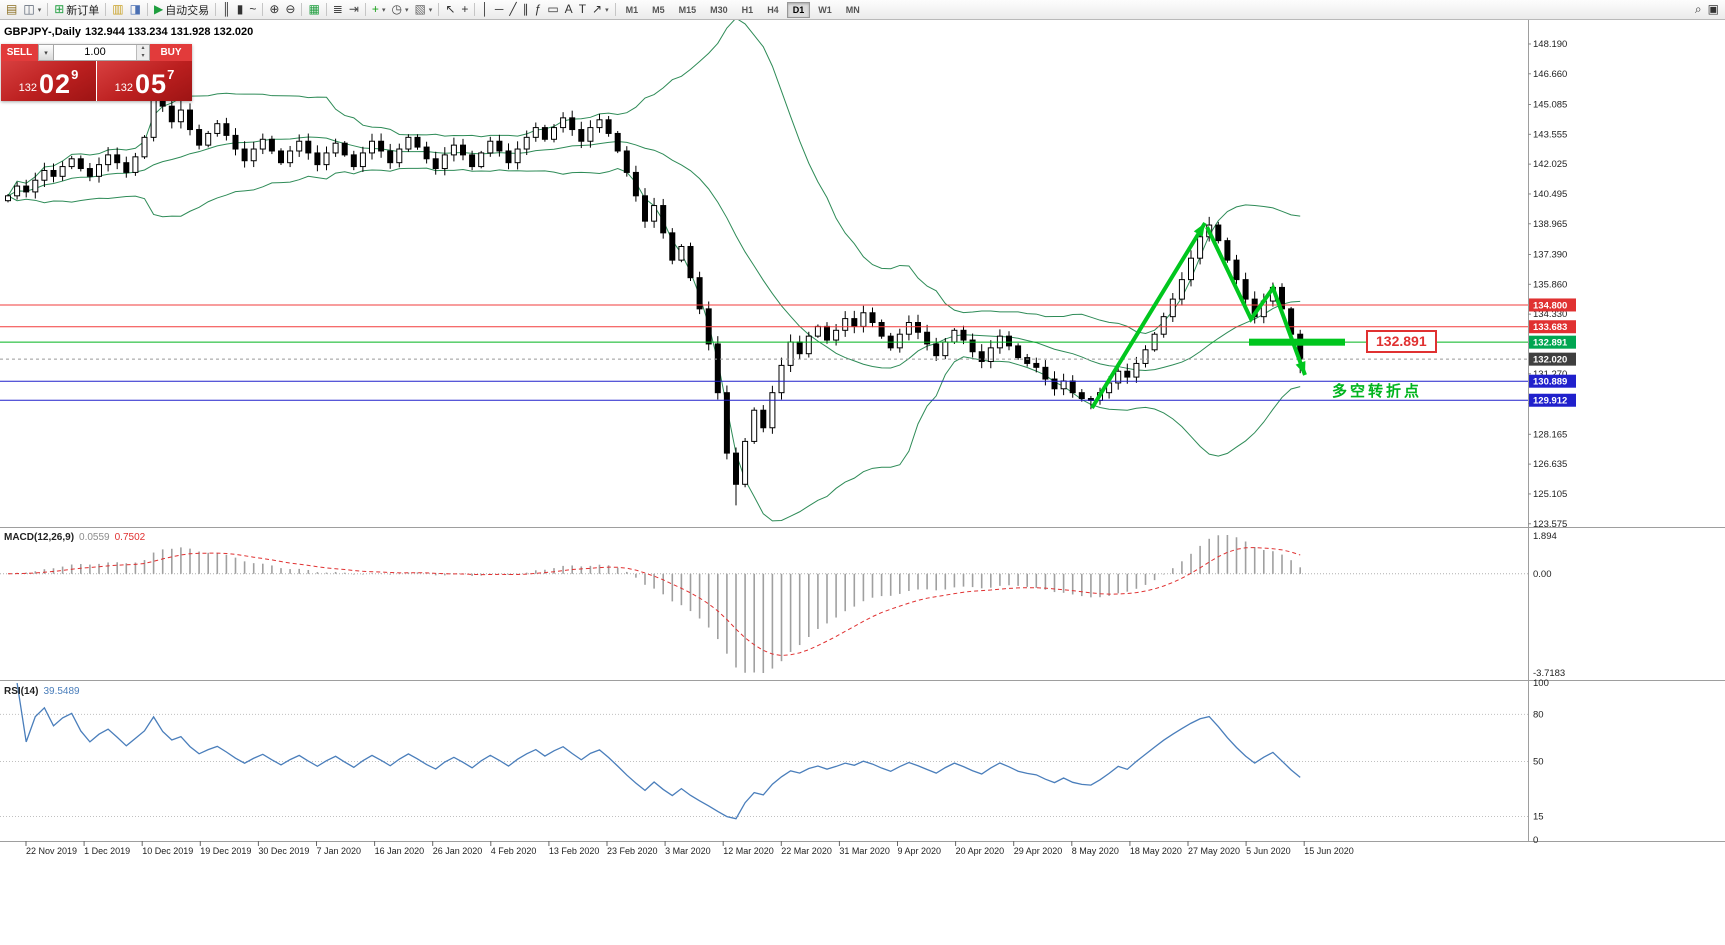  I want to click on svg-text: 134.800, so click(1550, 305).